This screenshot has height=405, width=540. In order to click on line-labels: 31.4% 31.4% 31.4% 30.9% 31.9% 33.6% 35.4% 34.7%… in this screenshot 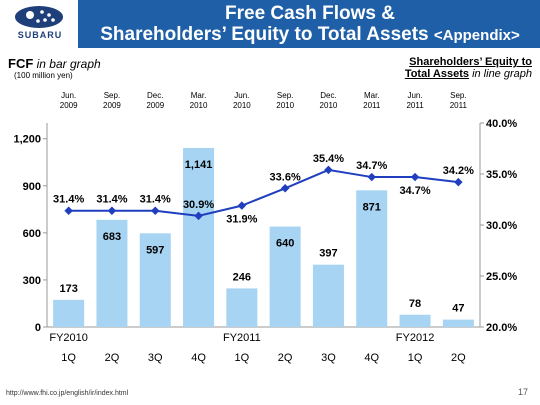, I will do `click(263, 189)`.